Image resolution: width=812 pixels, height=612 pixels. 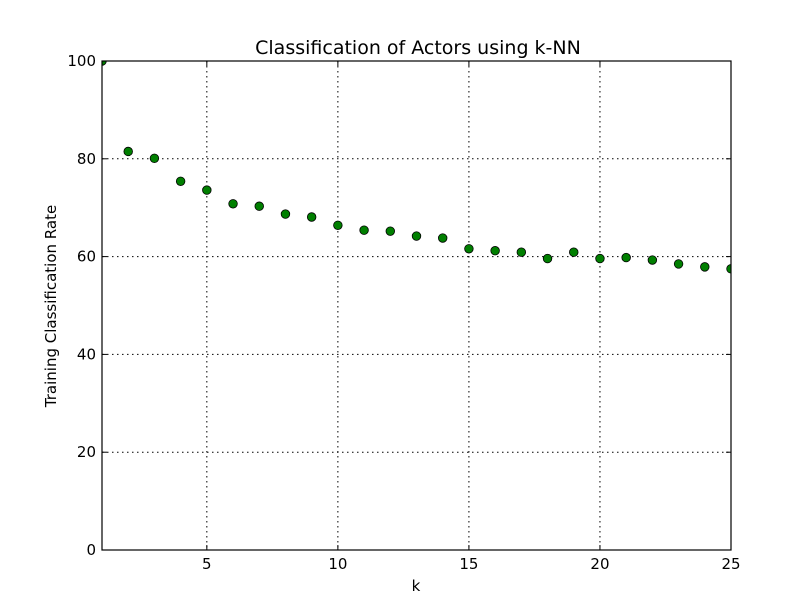 I want to click on chart-title: Classification of Actors using k-NN, so click(x=418, y=48).